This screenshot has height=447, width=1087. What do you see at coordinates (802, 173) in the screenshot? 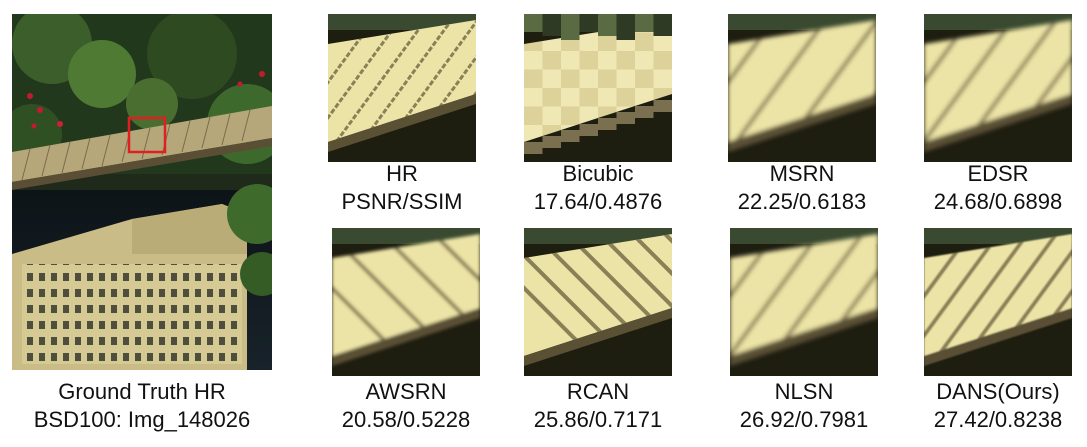
I see `method-name: MSRN` at bounding box center [802, 173].